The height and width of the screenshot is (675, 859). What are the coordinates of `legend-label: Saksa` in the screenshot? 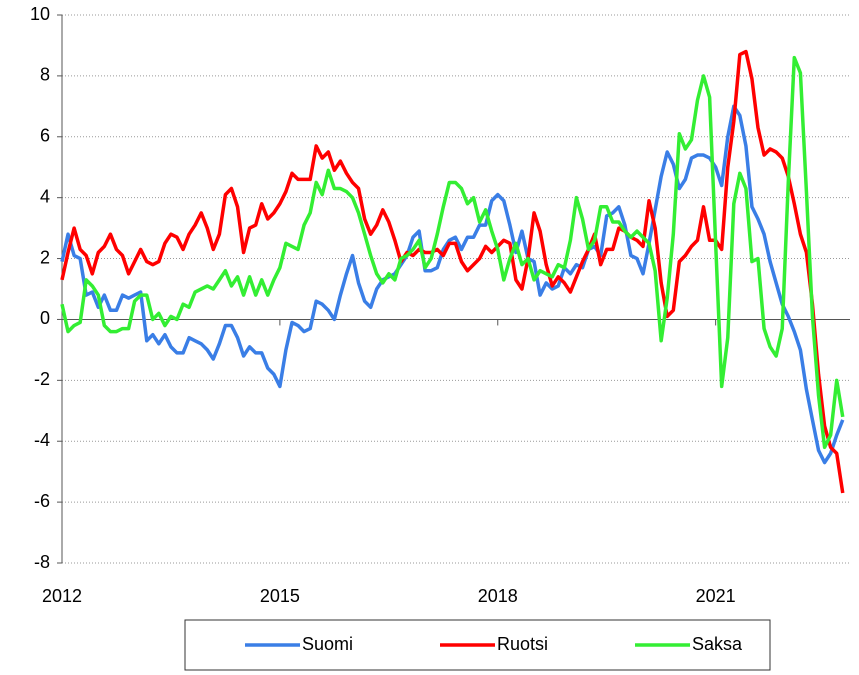 It's located at (717, 644).